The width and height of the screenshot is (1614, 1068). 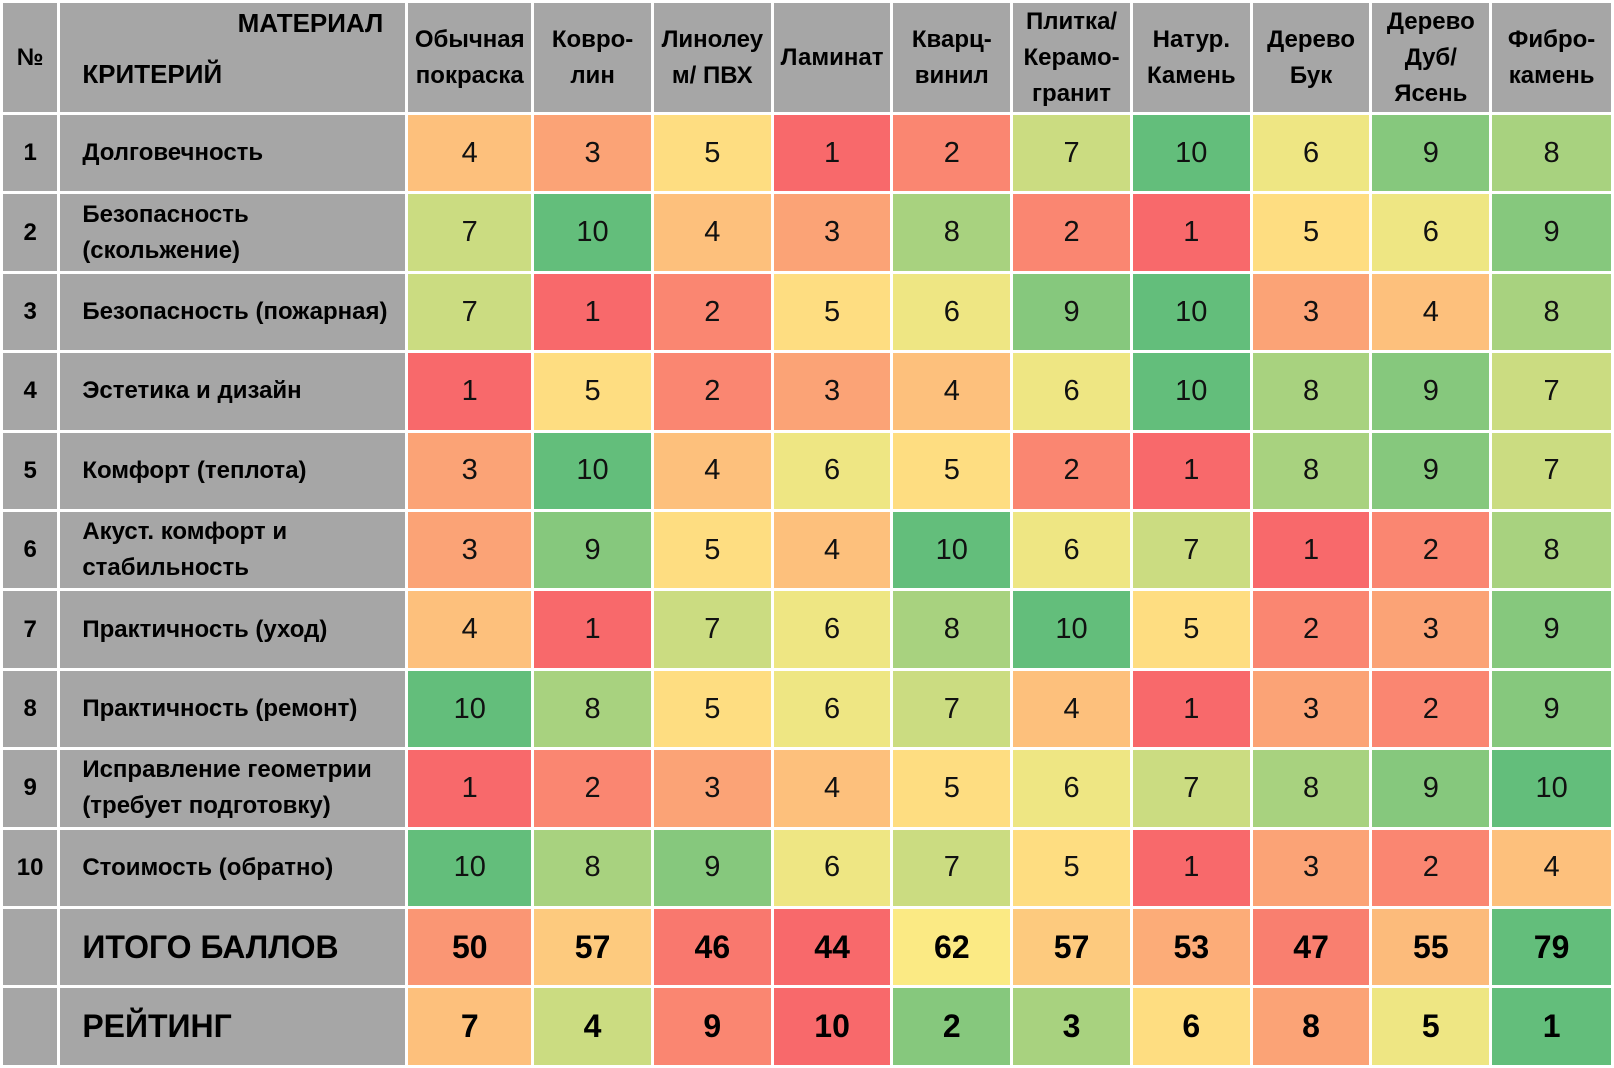 What do you see at coordinates (1431, 93) in the screenshot?
I see `material-header-line: Ясень` at bounding box center [1431, 93].